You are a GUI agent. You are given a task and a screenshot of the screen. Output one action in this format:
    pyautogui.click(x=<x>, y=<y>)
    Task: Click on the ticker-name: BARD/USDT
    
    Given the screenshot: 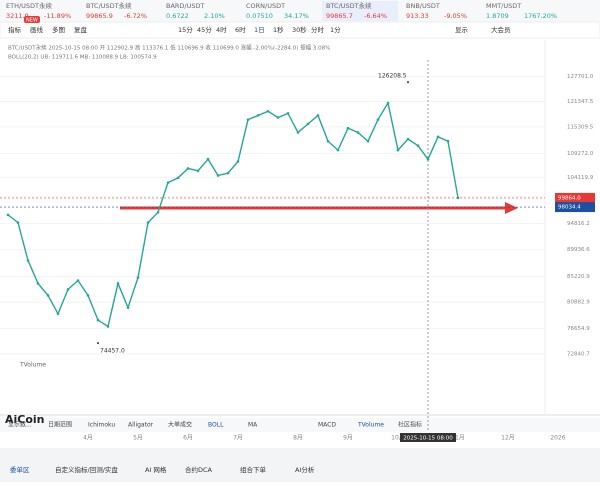 What is the action you would take?
    pyautogui.click(x=185, y=6)
    